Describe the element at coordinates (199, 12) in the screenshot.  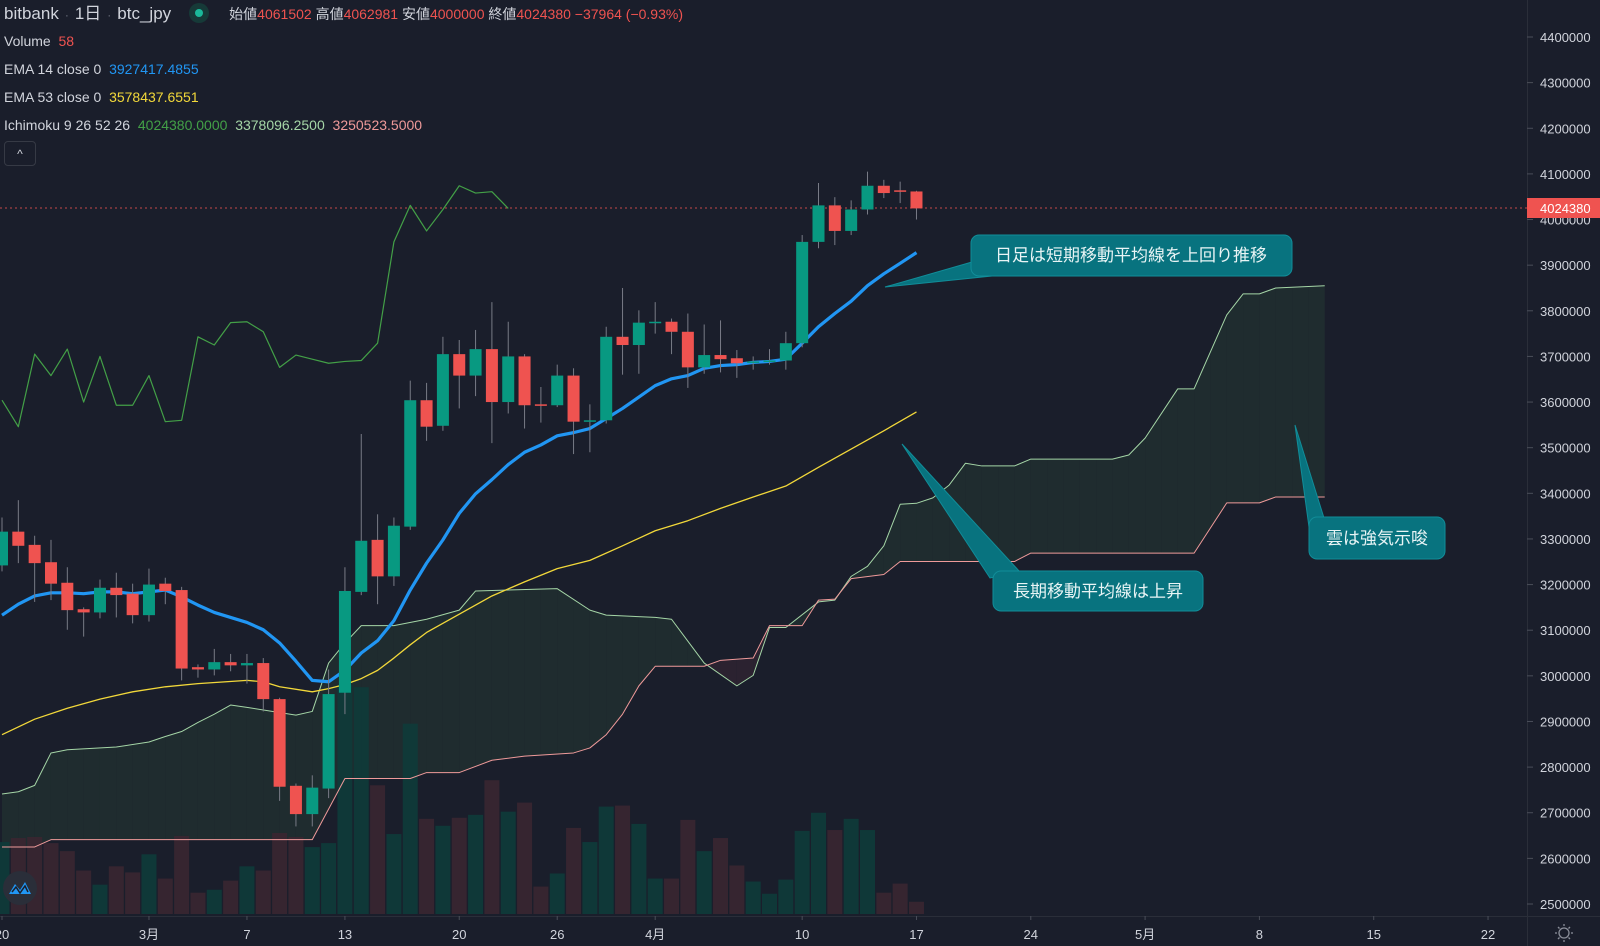
I see `market-status-icon` at that location.